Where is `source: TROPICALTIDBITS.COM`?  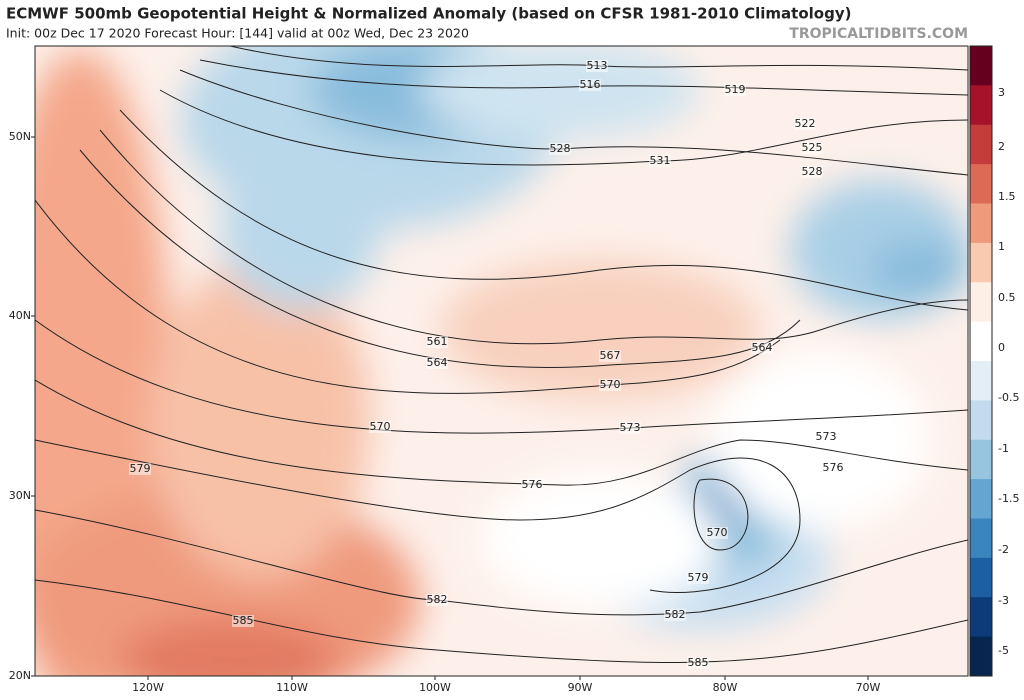
source: TROPICALTIDBITS.COM is located at coordinates (878, 34).